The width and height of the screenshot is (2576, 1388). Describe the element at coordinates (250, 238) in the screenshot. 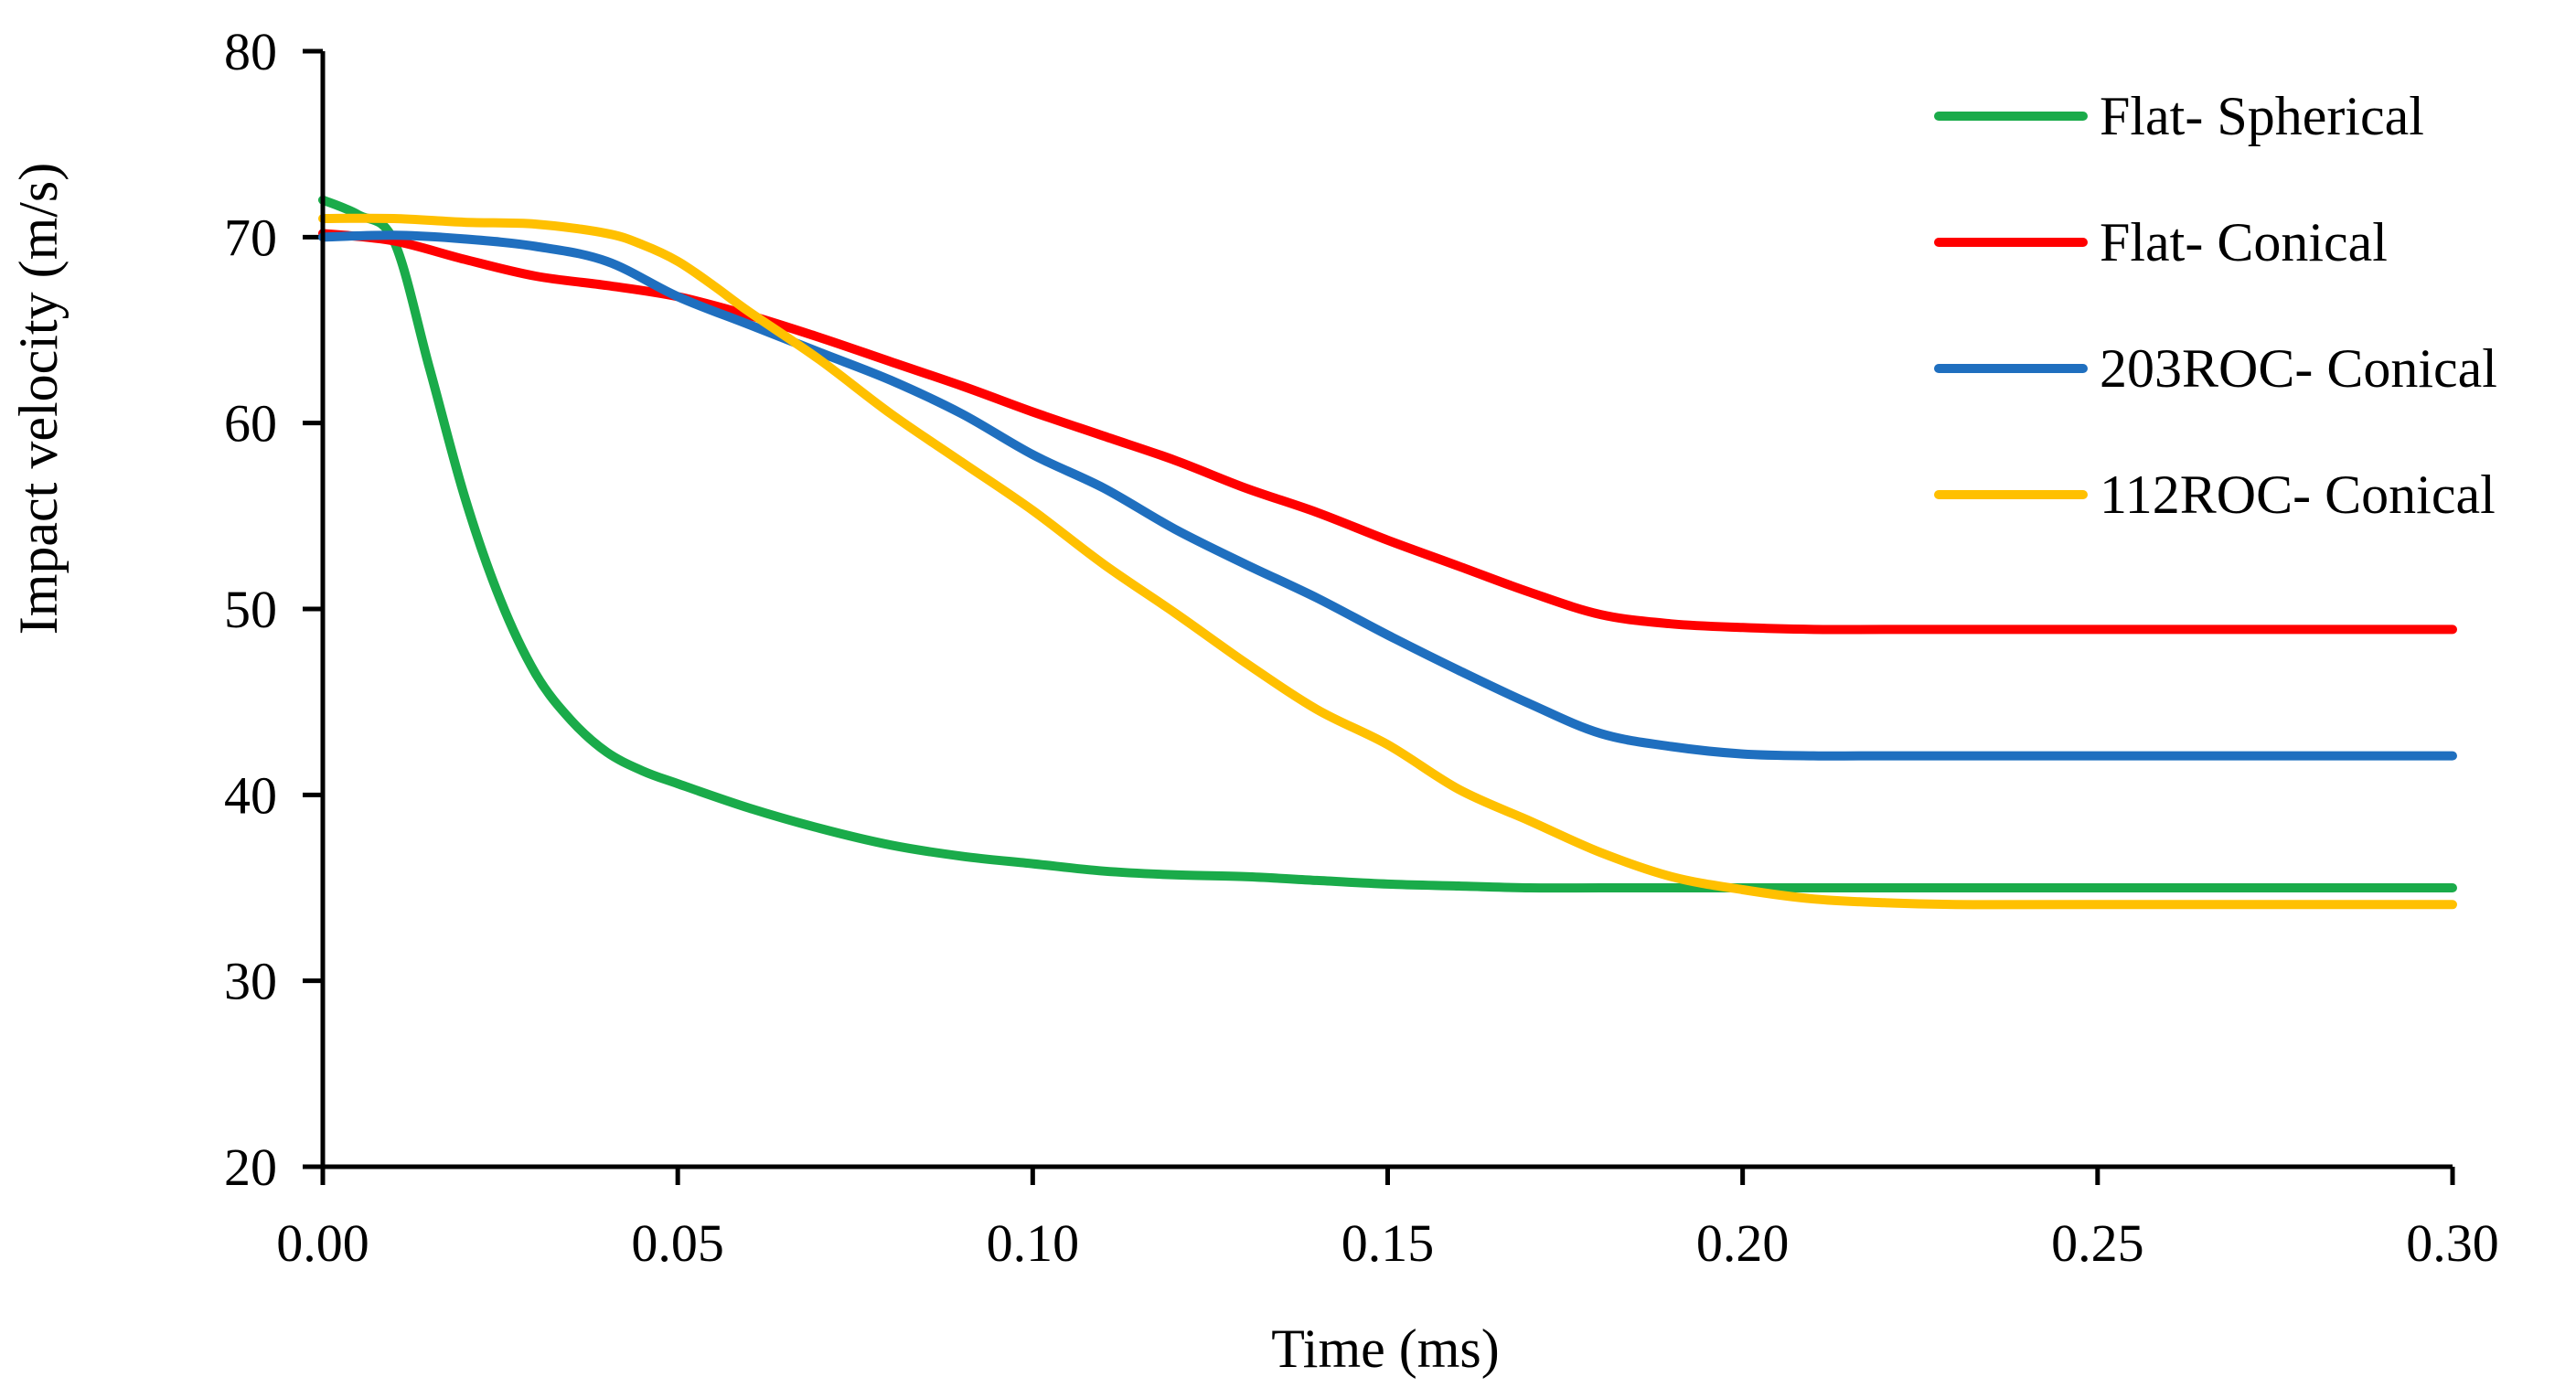

I see `y-tick-label: 70` at that location.